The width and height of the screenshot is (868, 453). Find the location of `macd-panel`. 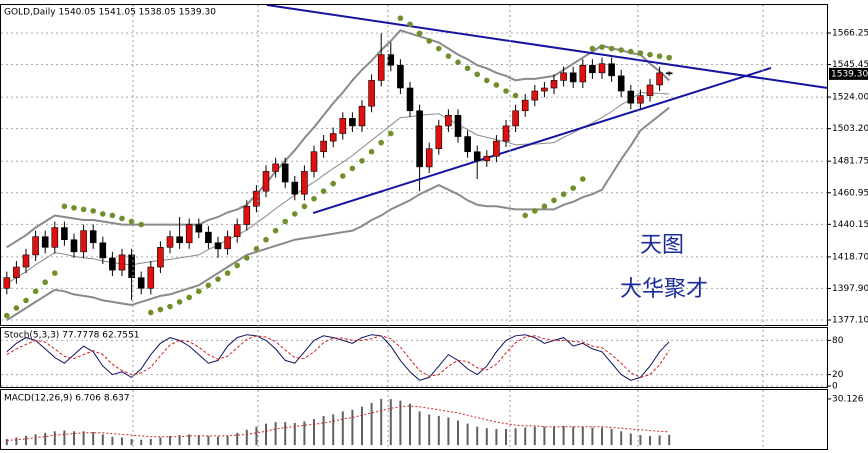

macd-panel is located at coordinates (414, 419).